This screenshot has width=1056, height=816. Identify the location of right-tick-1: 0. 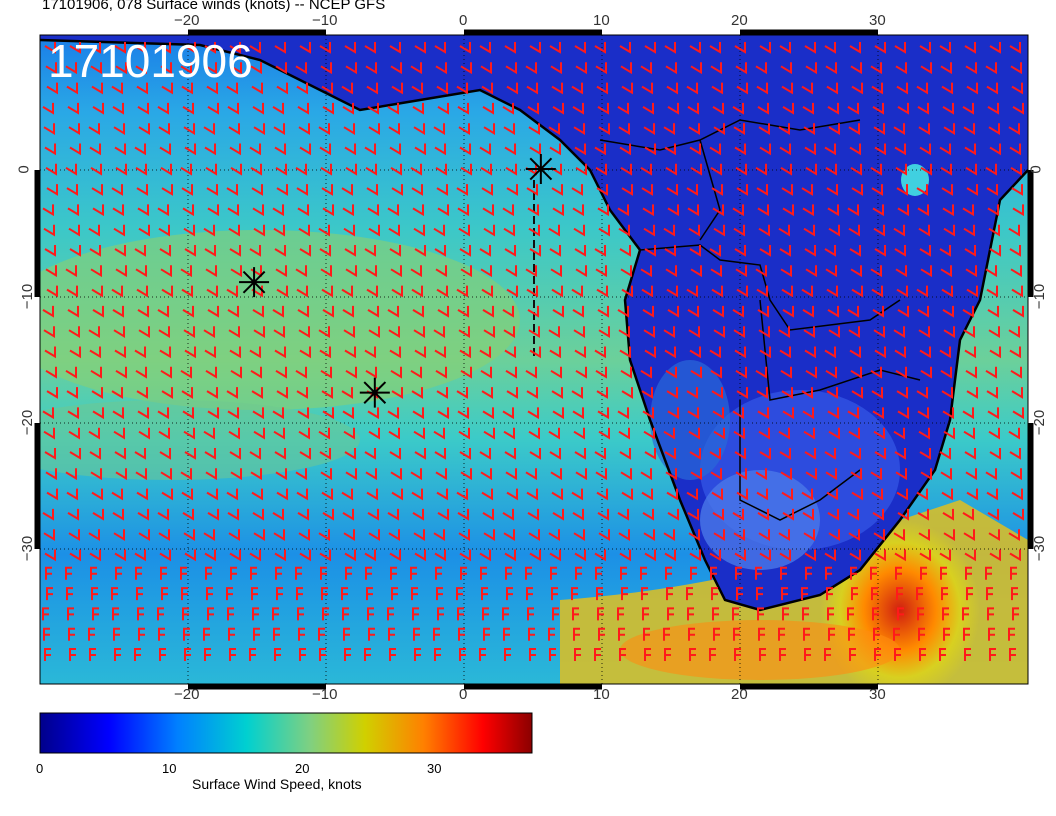
(1036, 169).